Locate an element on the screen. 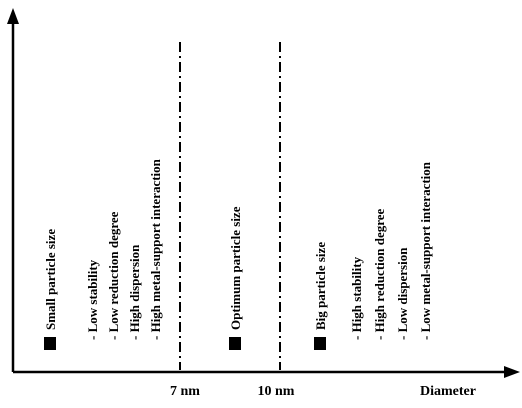  y-axis-arrowhead is located at coordinates (13, 16).